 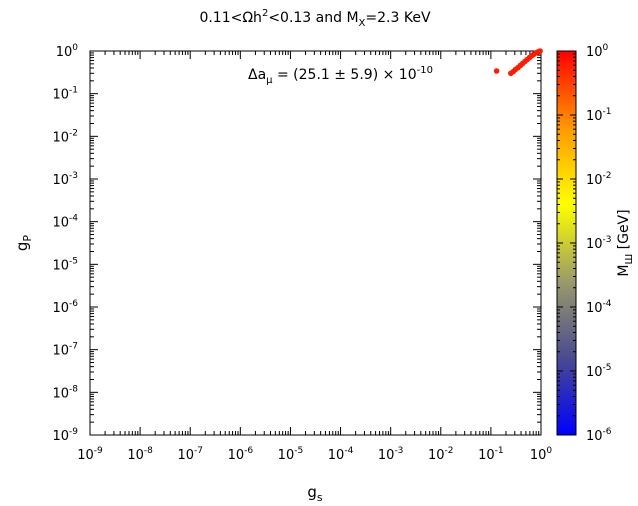 I want to click on y-tick-label: 10⁻⁸, so click(x=65, y=392).